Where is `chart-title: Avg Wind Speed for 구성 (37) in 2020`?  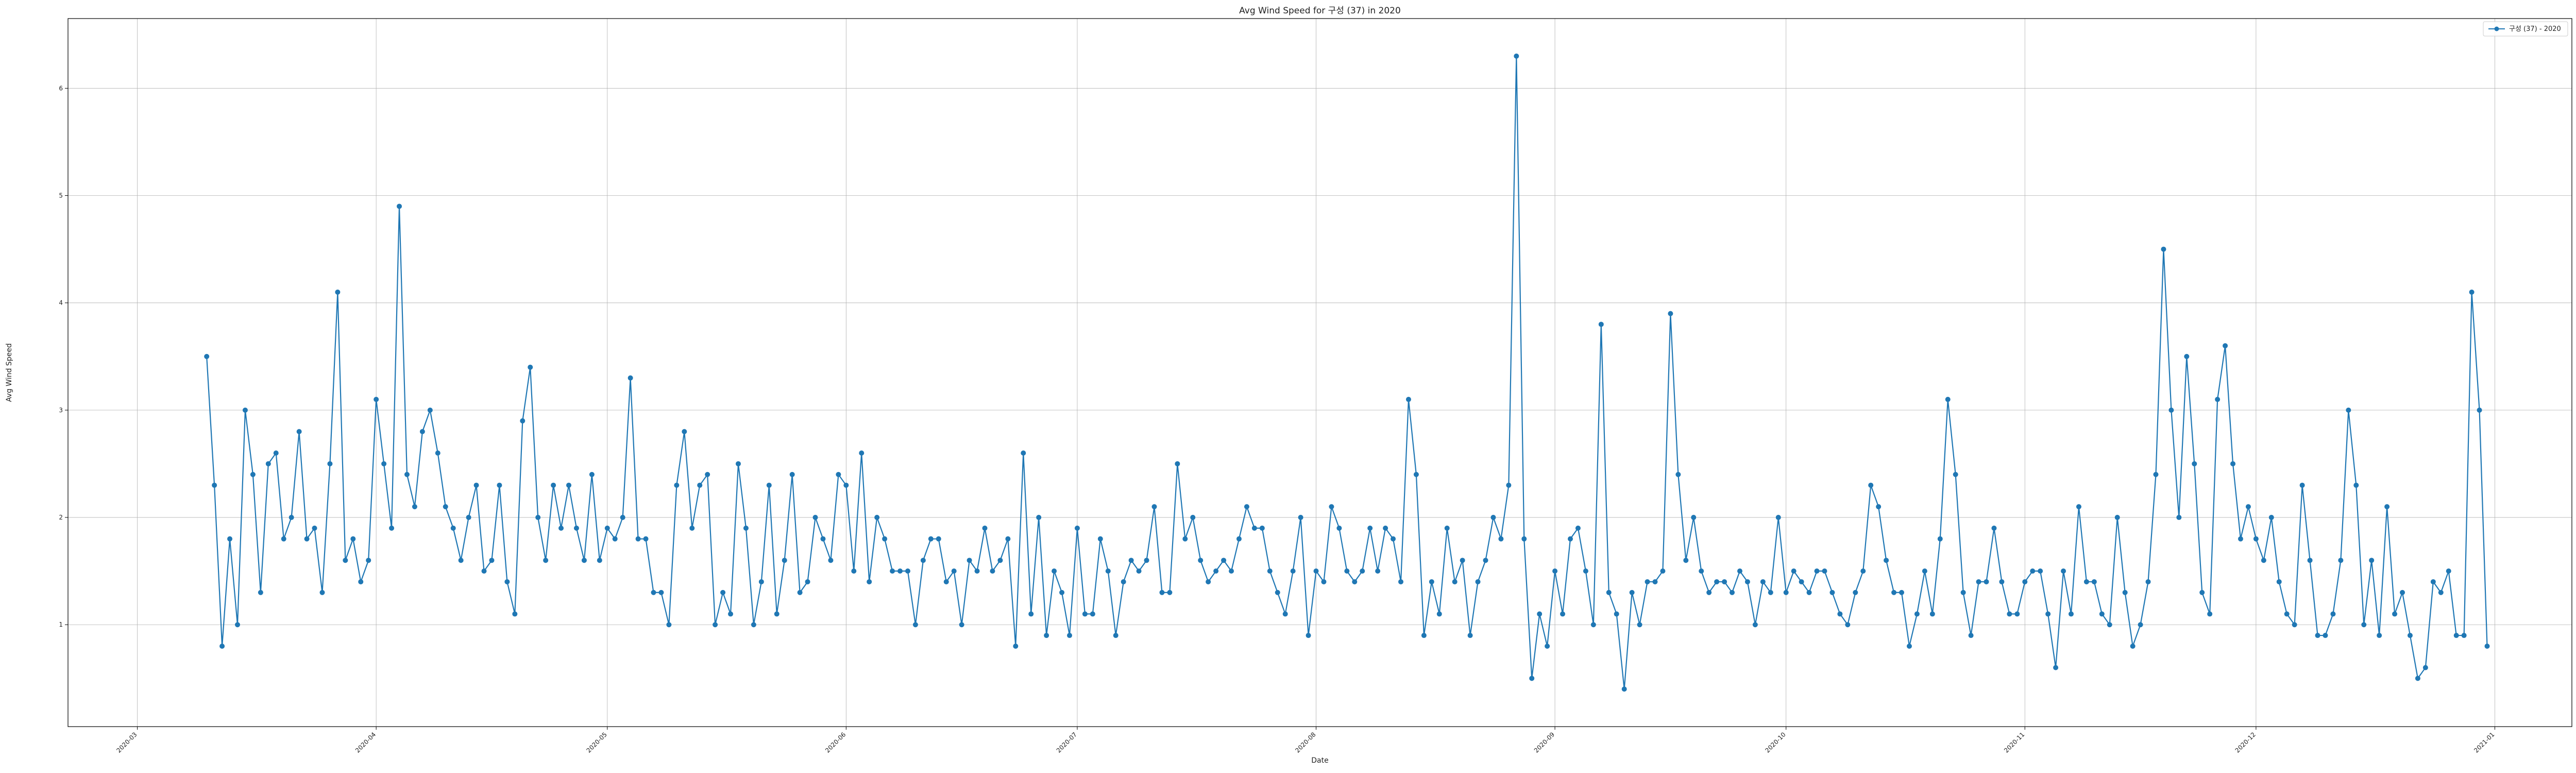
chart-title: Avg Wind Speed for 구성 (37) in 2020 is located at coordinates (1320, 11).